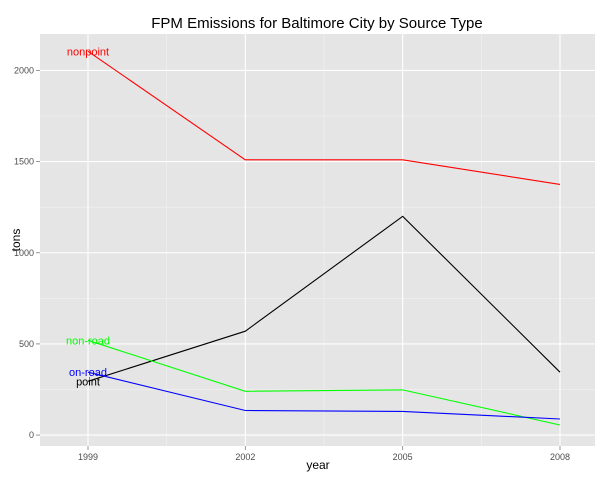 Image resolution: width=600 pixels, height=480 pixels. What do you see at coordinates (88, 373) in the screenshot?
I see `series-label-on-road: on-road` at bounding box center [88, 373].